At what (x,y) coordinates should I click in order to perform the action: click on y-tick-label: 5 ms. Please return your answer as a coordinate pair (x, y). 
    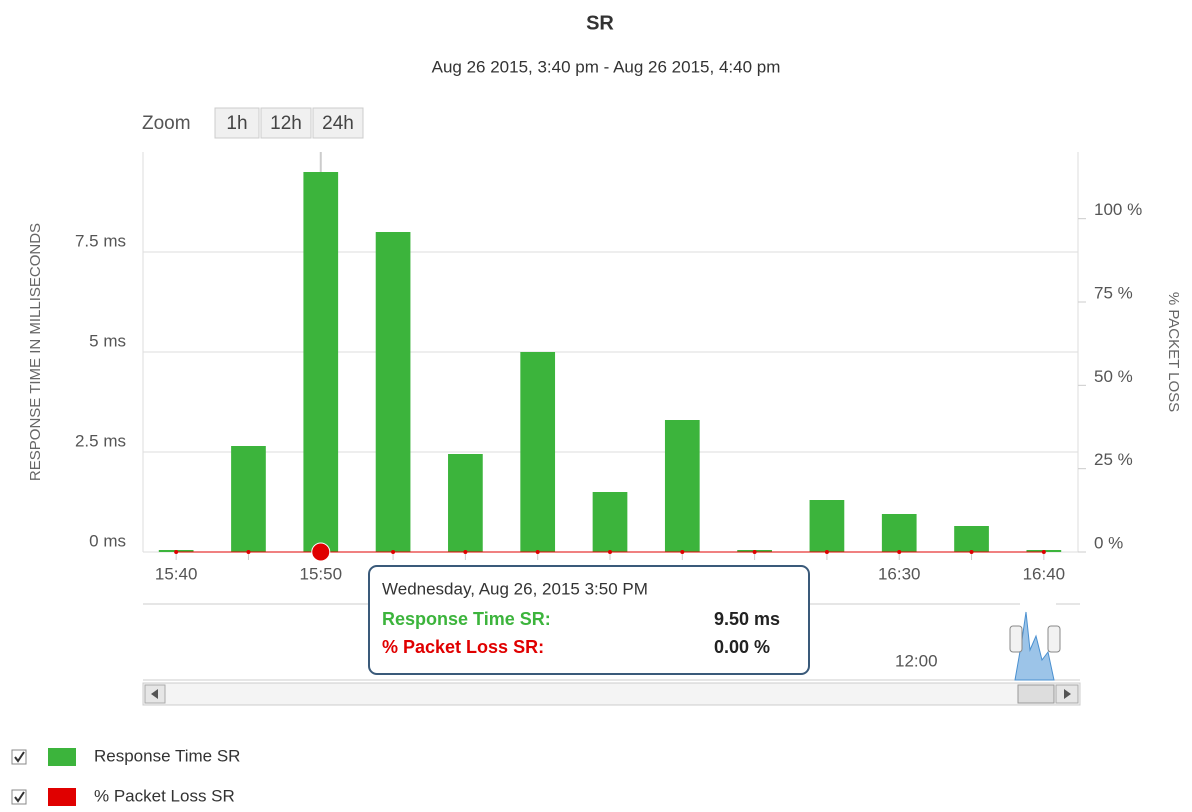
    Looking at the image, I should click on (107, 340).